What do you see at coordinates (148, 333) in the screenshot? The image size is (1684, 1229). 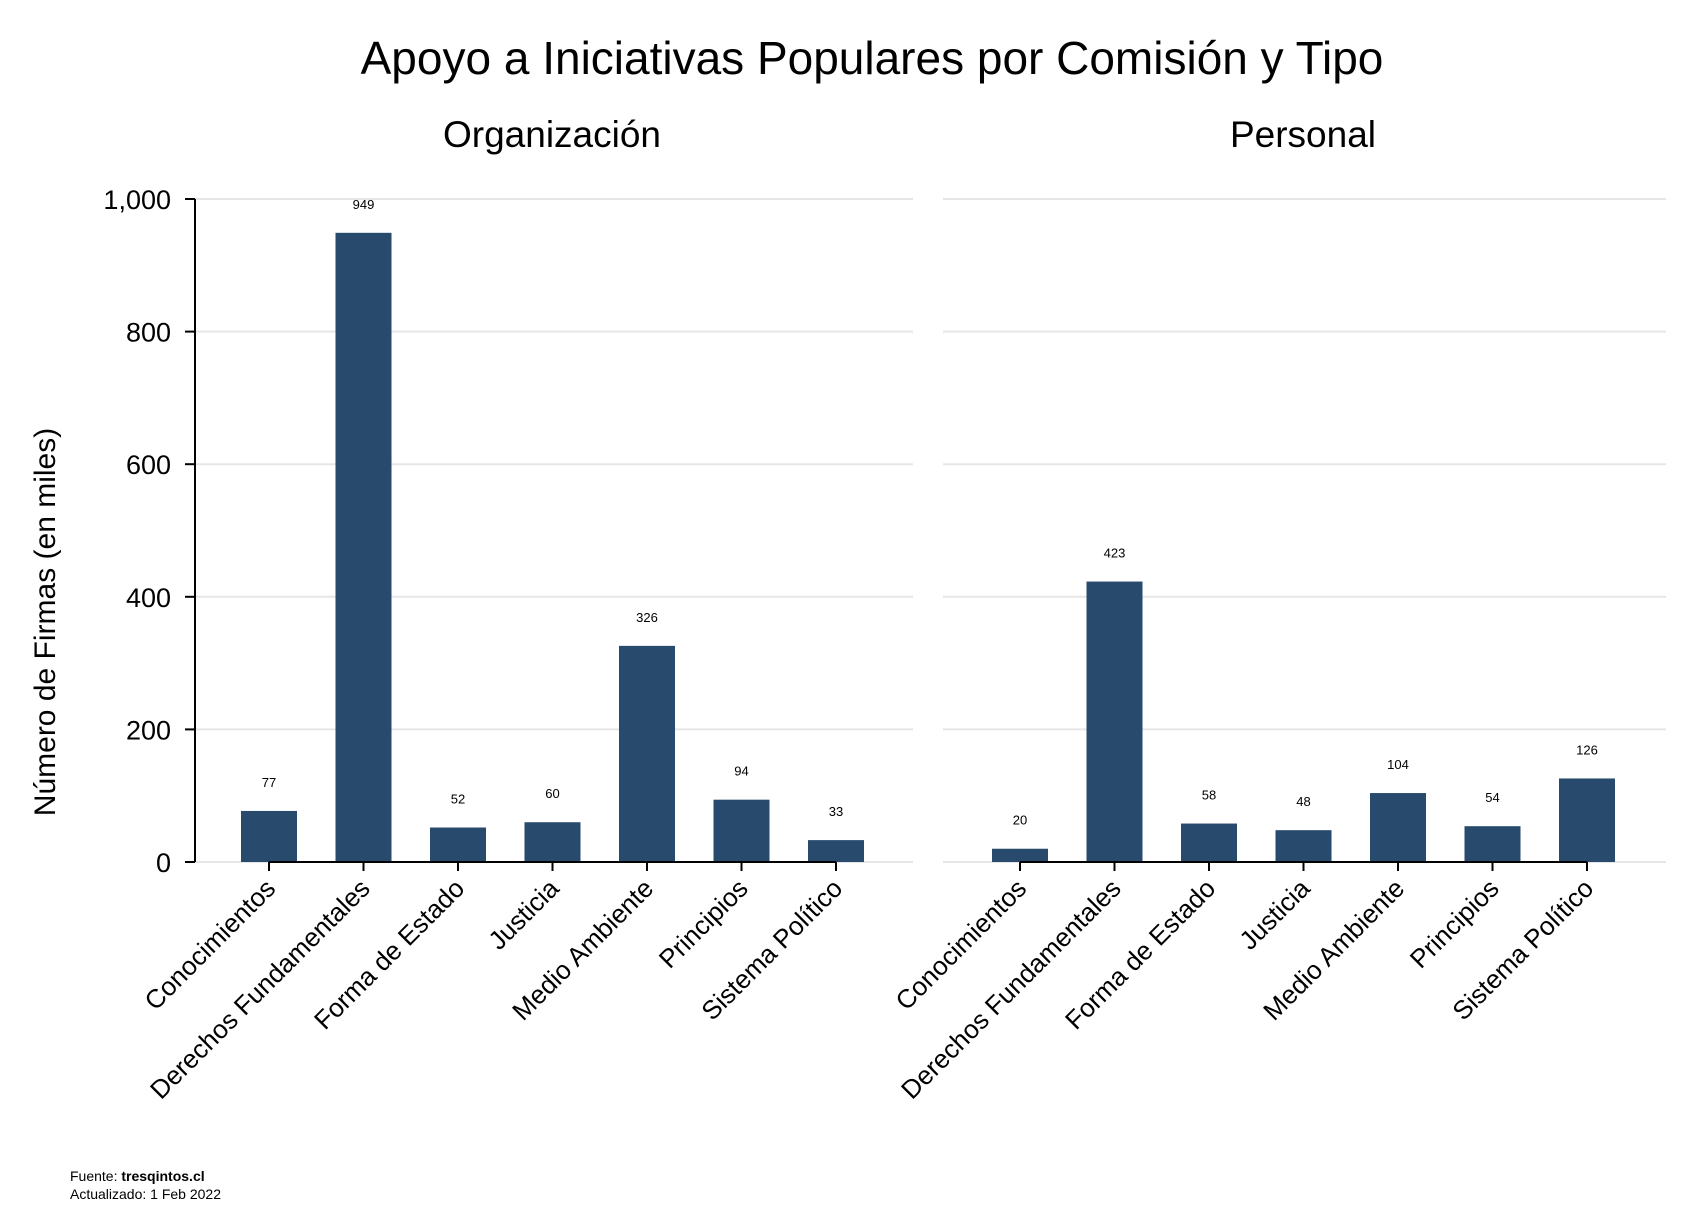 I see `y-tick-label: 800` at bounding box center [148, 333].